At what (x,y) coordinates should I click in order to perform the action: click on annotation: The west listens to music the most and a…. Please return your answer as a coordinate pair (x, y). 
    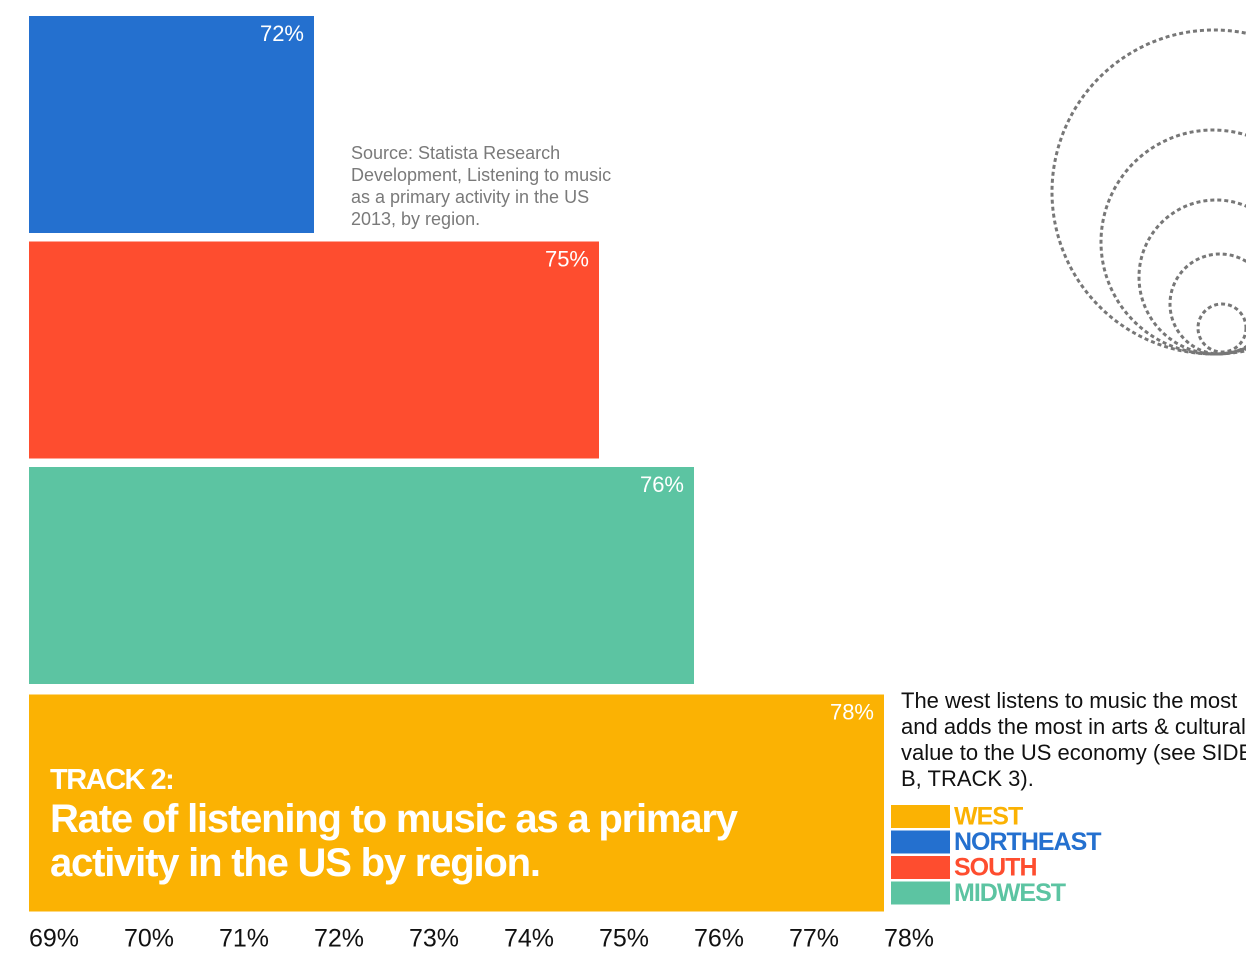
    Looking at the image, I should click on (1073, 739).